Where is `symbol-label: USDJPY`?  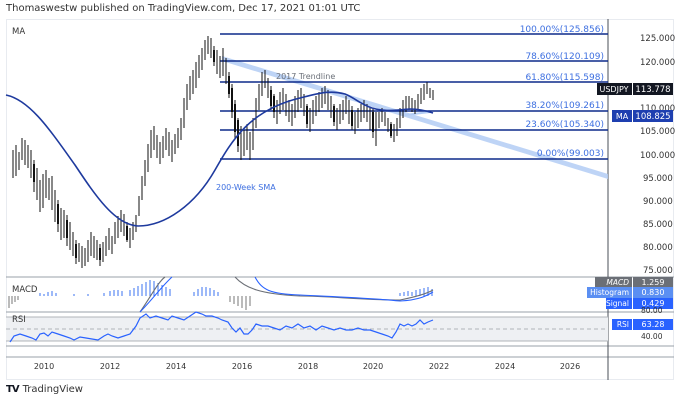 symbol-label: USDJPY is located at coordinates (614, 89).